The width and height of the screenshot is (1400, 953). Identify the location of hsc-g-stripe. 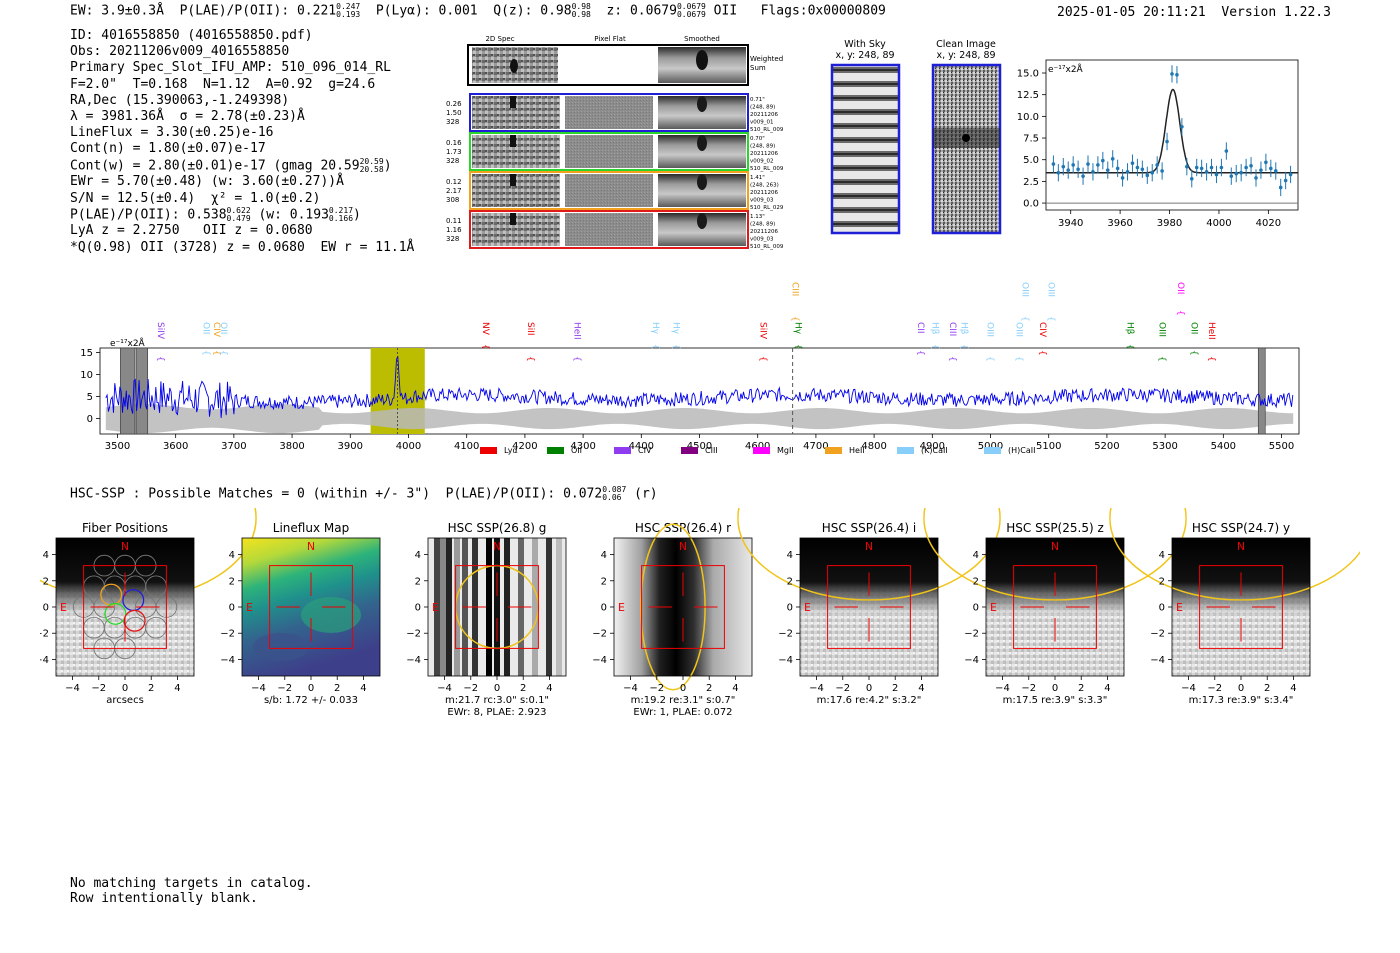
(437, 607).